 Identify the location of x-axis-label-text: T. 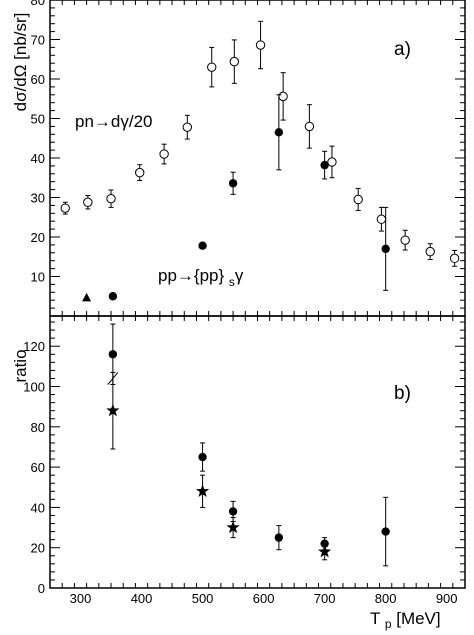
(375, 618).